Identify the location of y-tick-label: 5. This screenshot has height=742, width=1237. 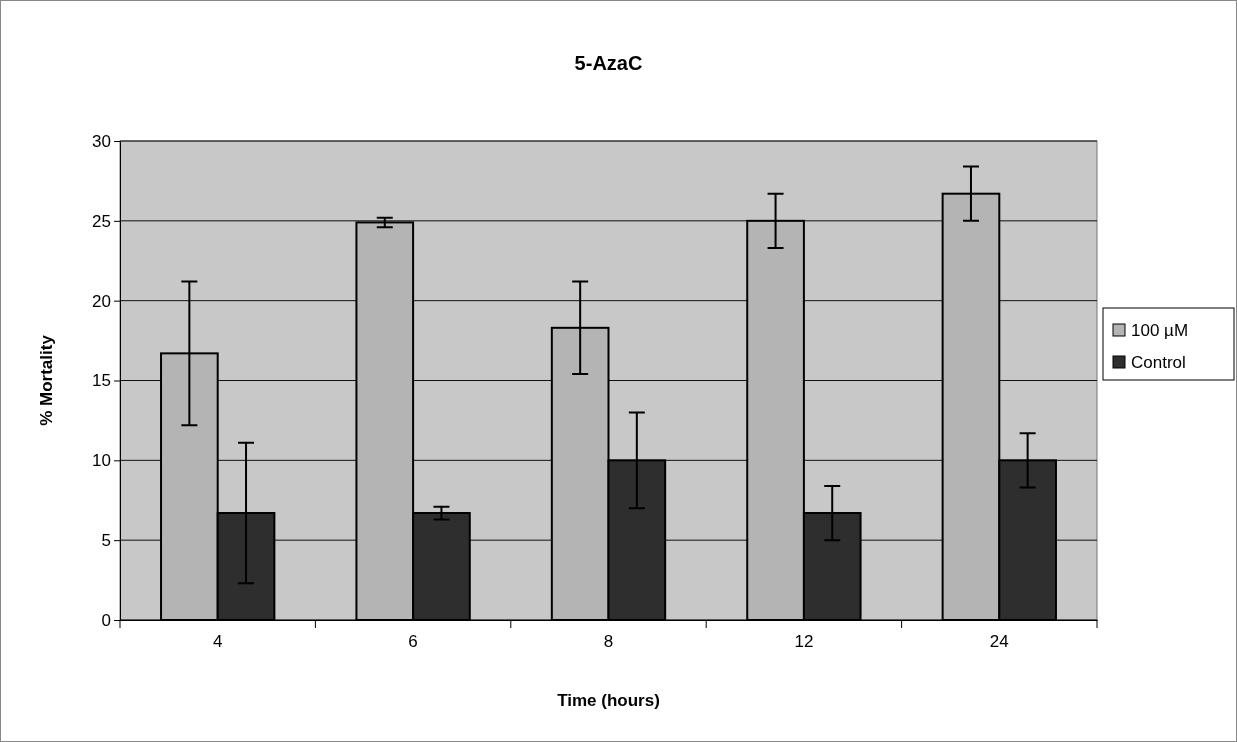
(106, 541).